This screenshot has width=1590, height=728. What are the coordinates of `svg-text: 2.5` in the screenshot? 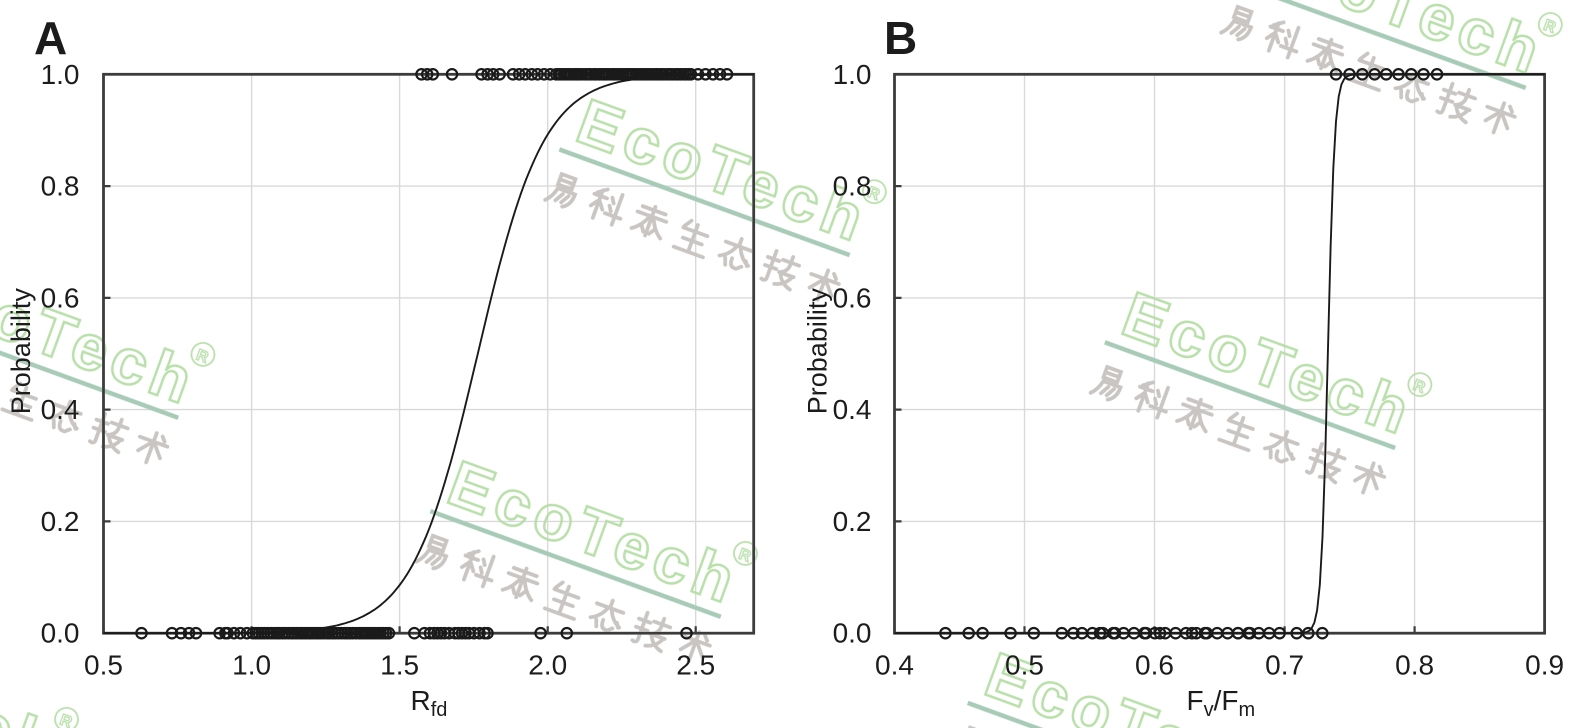 It's located at (695, 665).